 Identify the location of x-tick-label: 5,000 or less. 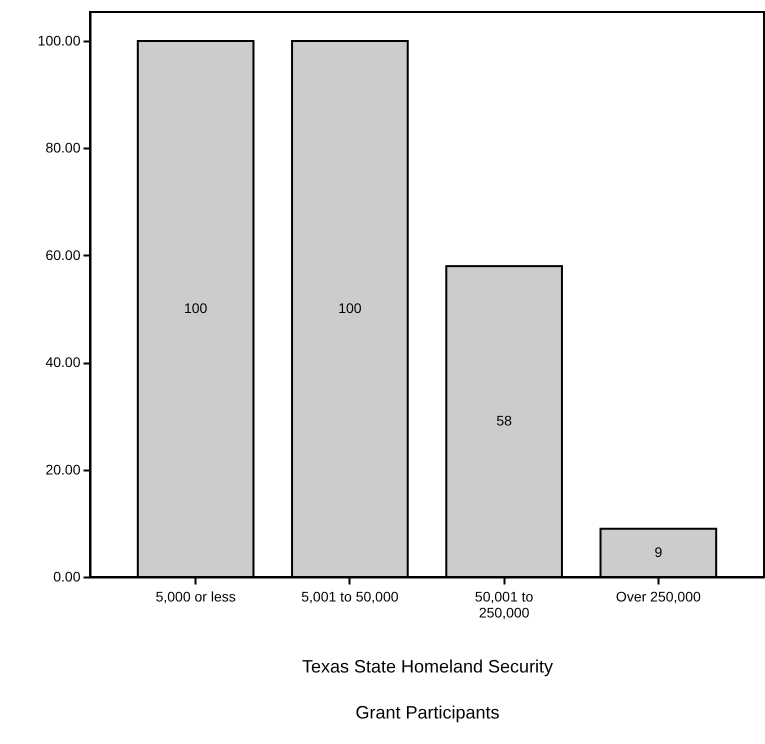
(196, 596).